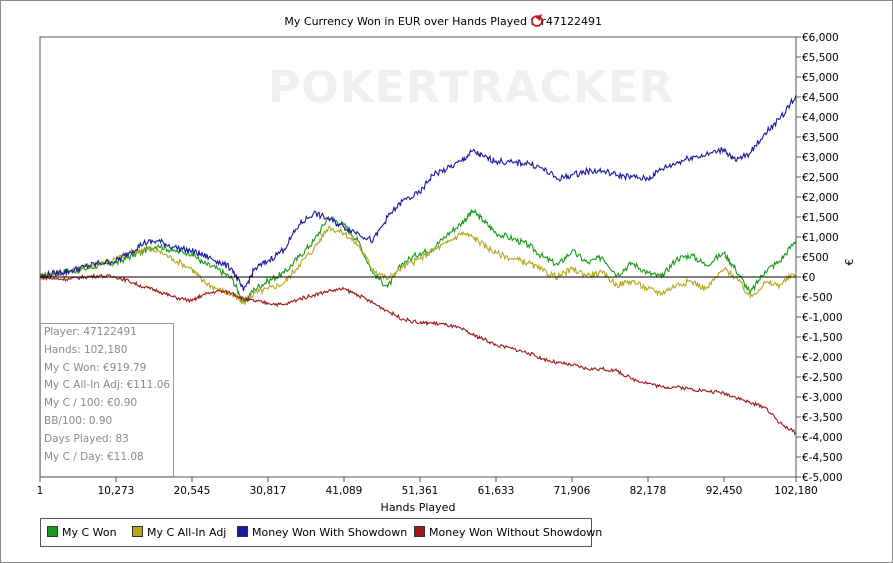  I want to click on series-my-c-won, so click(418, 256).